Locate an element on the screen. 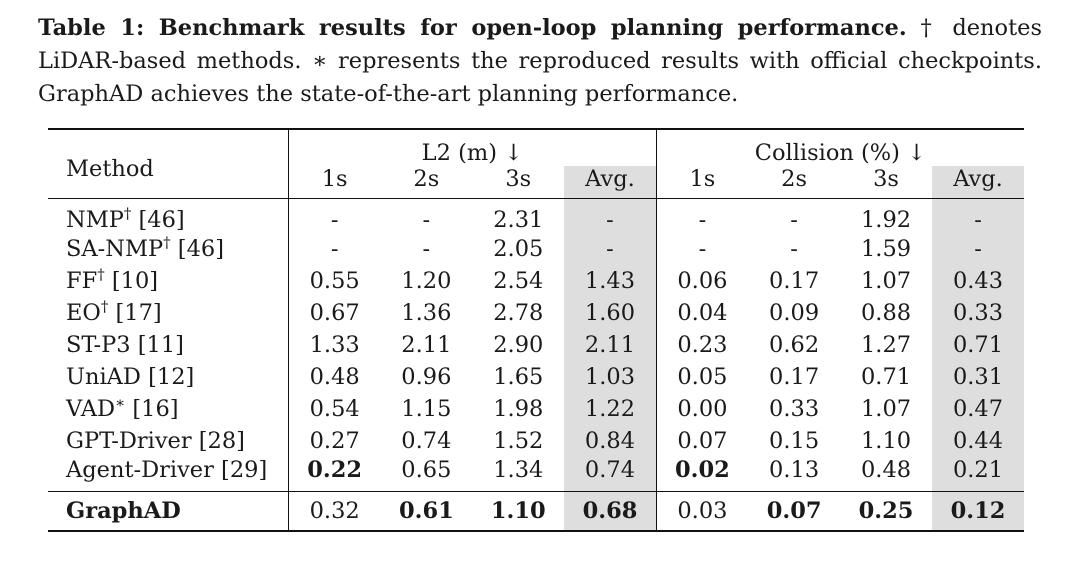 The height and width of the screenshot is (581, 1080). cell: 0.27 is located at coordinates (334, 441).